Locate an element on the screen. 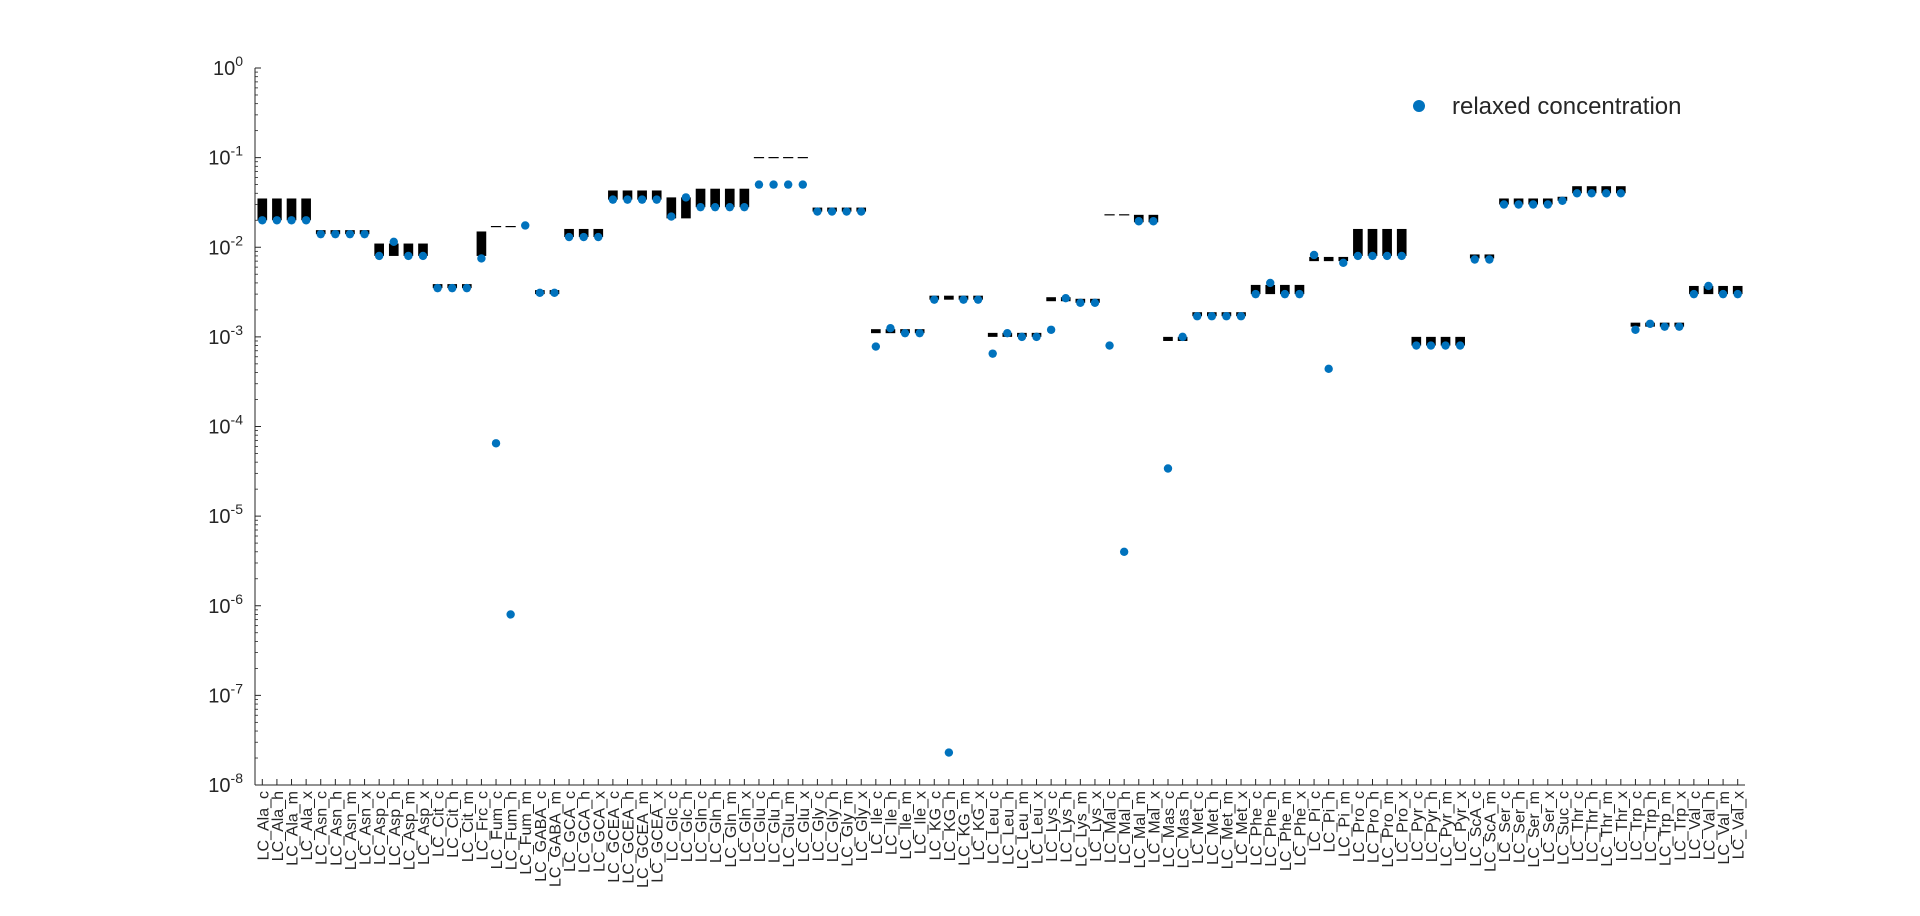  x-tick-label: LC_Ser_x is located at coordinates (1549, 826).